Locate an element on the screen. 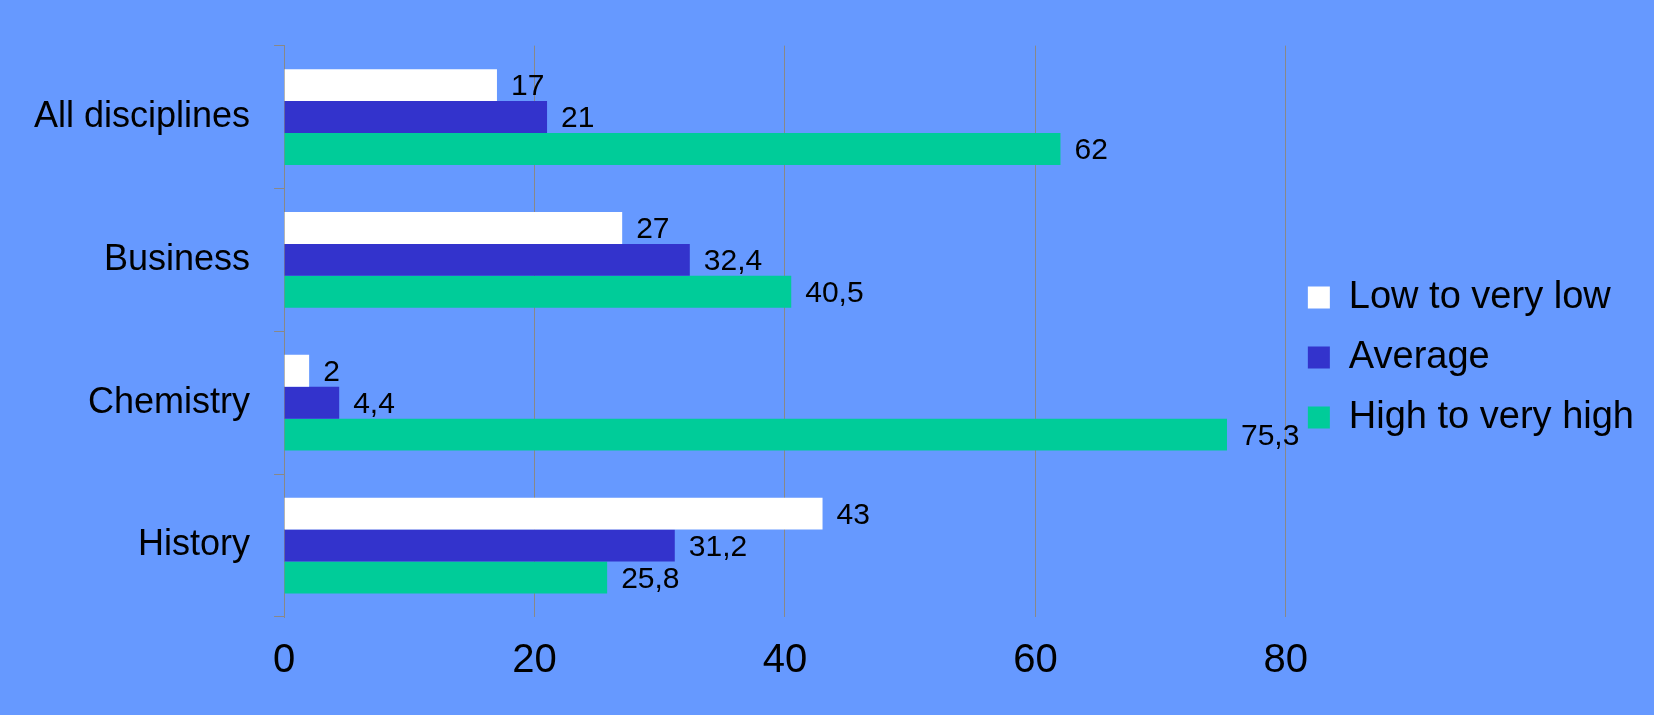 The width and height of the screenshot is (1654, 715). data-label: 17 is located at coordinates (527, 85).